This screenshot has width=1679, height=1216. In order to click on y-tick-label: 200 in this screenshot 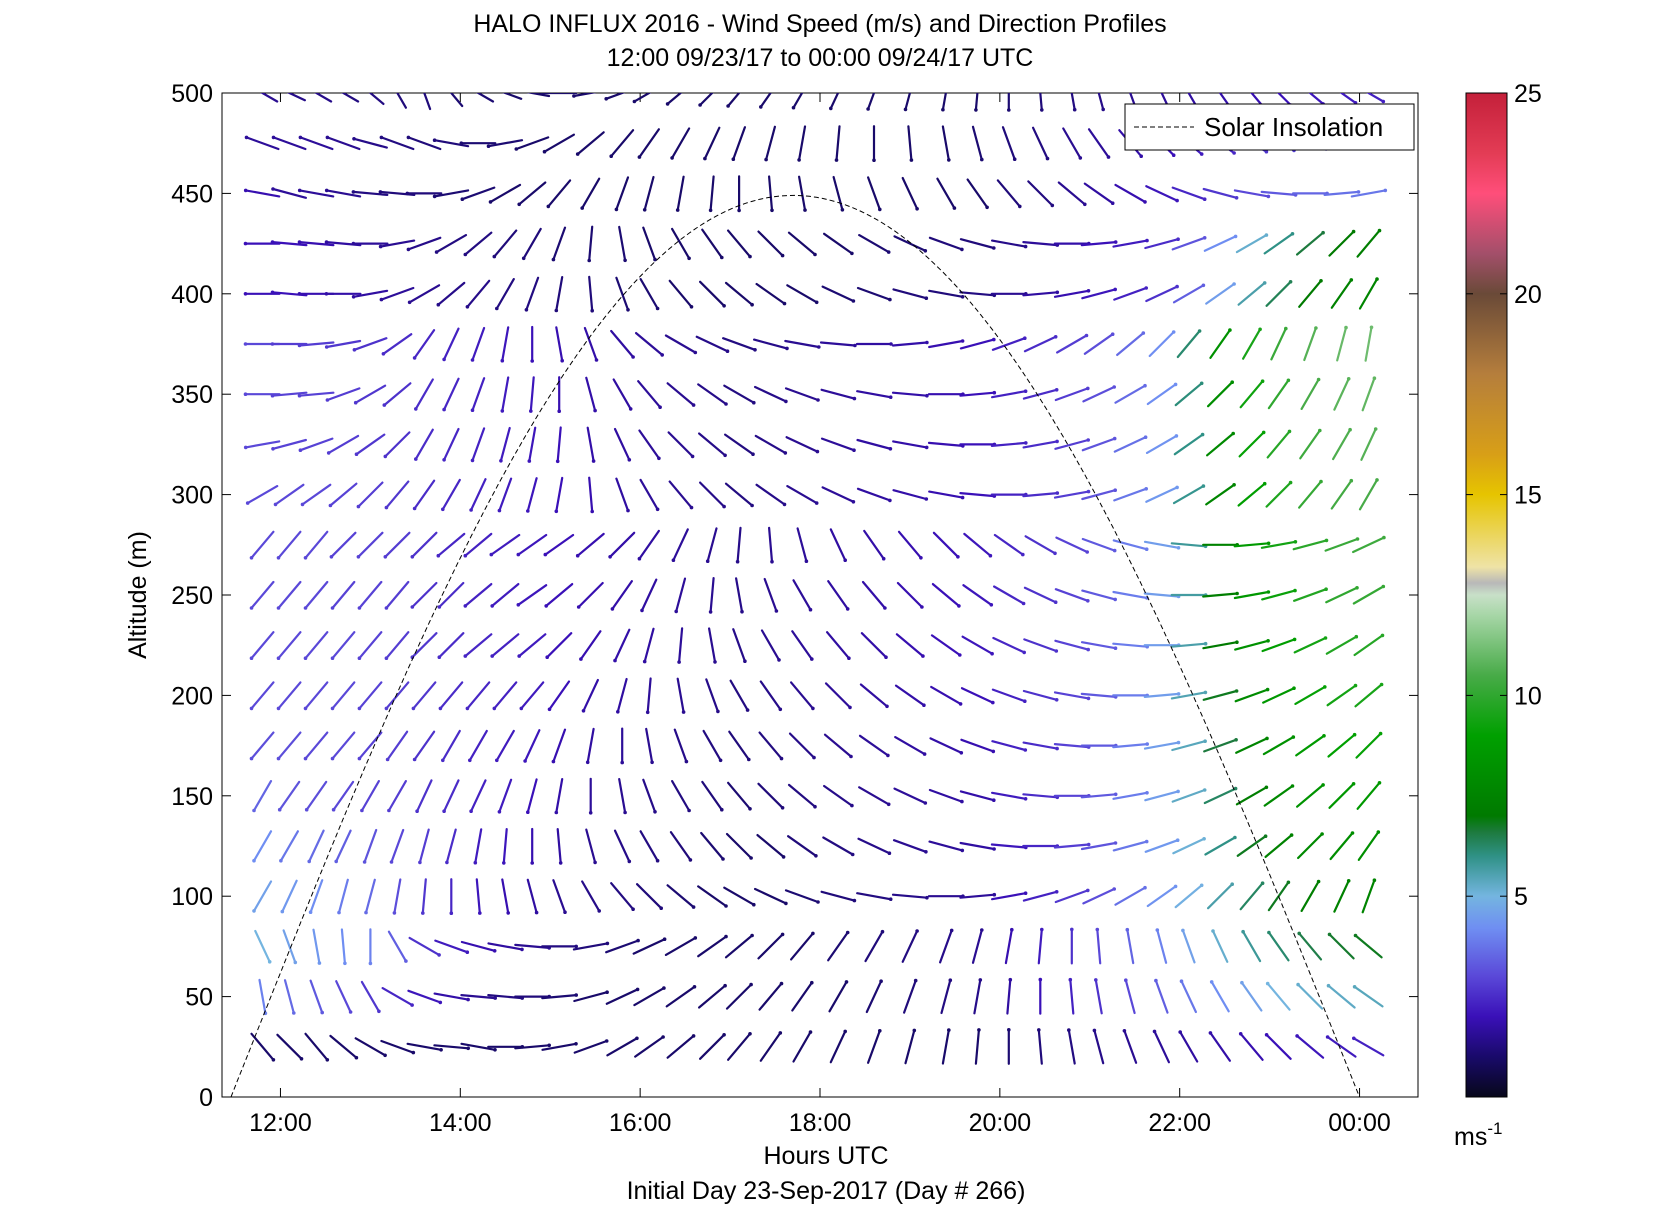, I will do `click(192, 696)`.